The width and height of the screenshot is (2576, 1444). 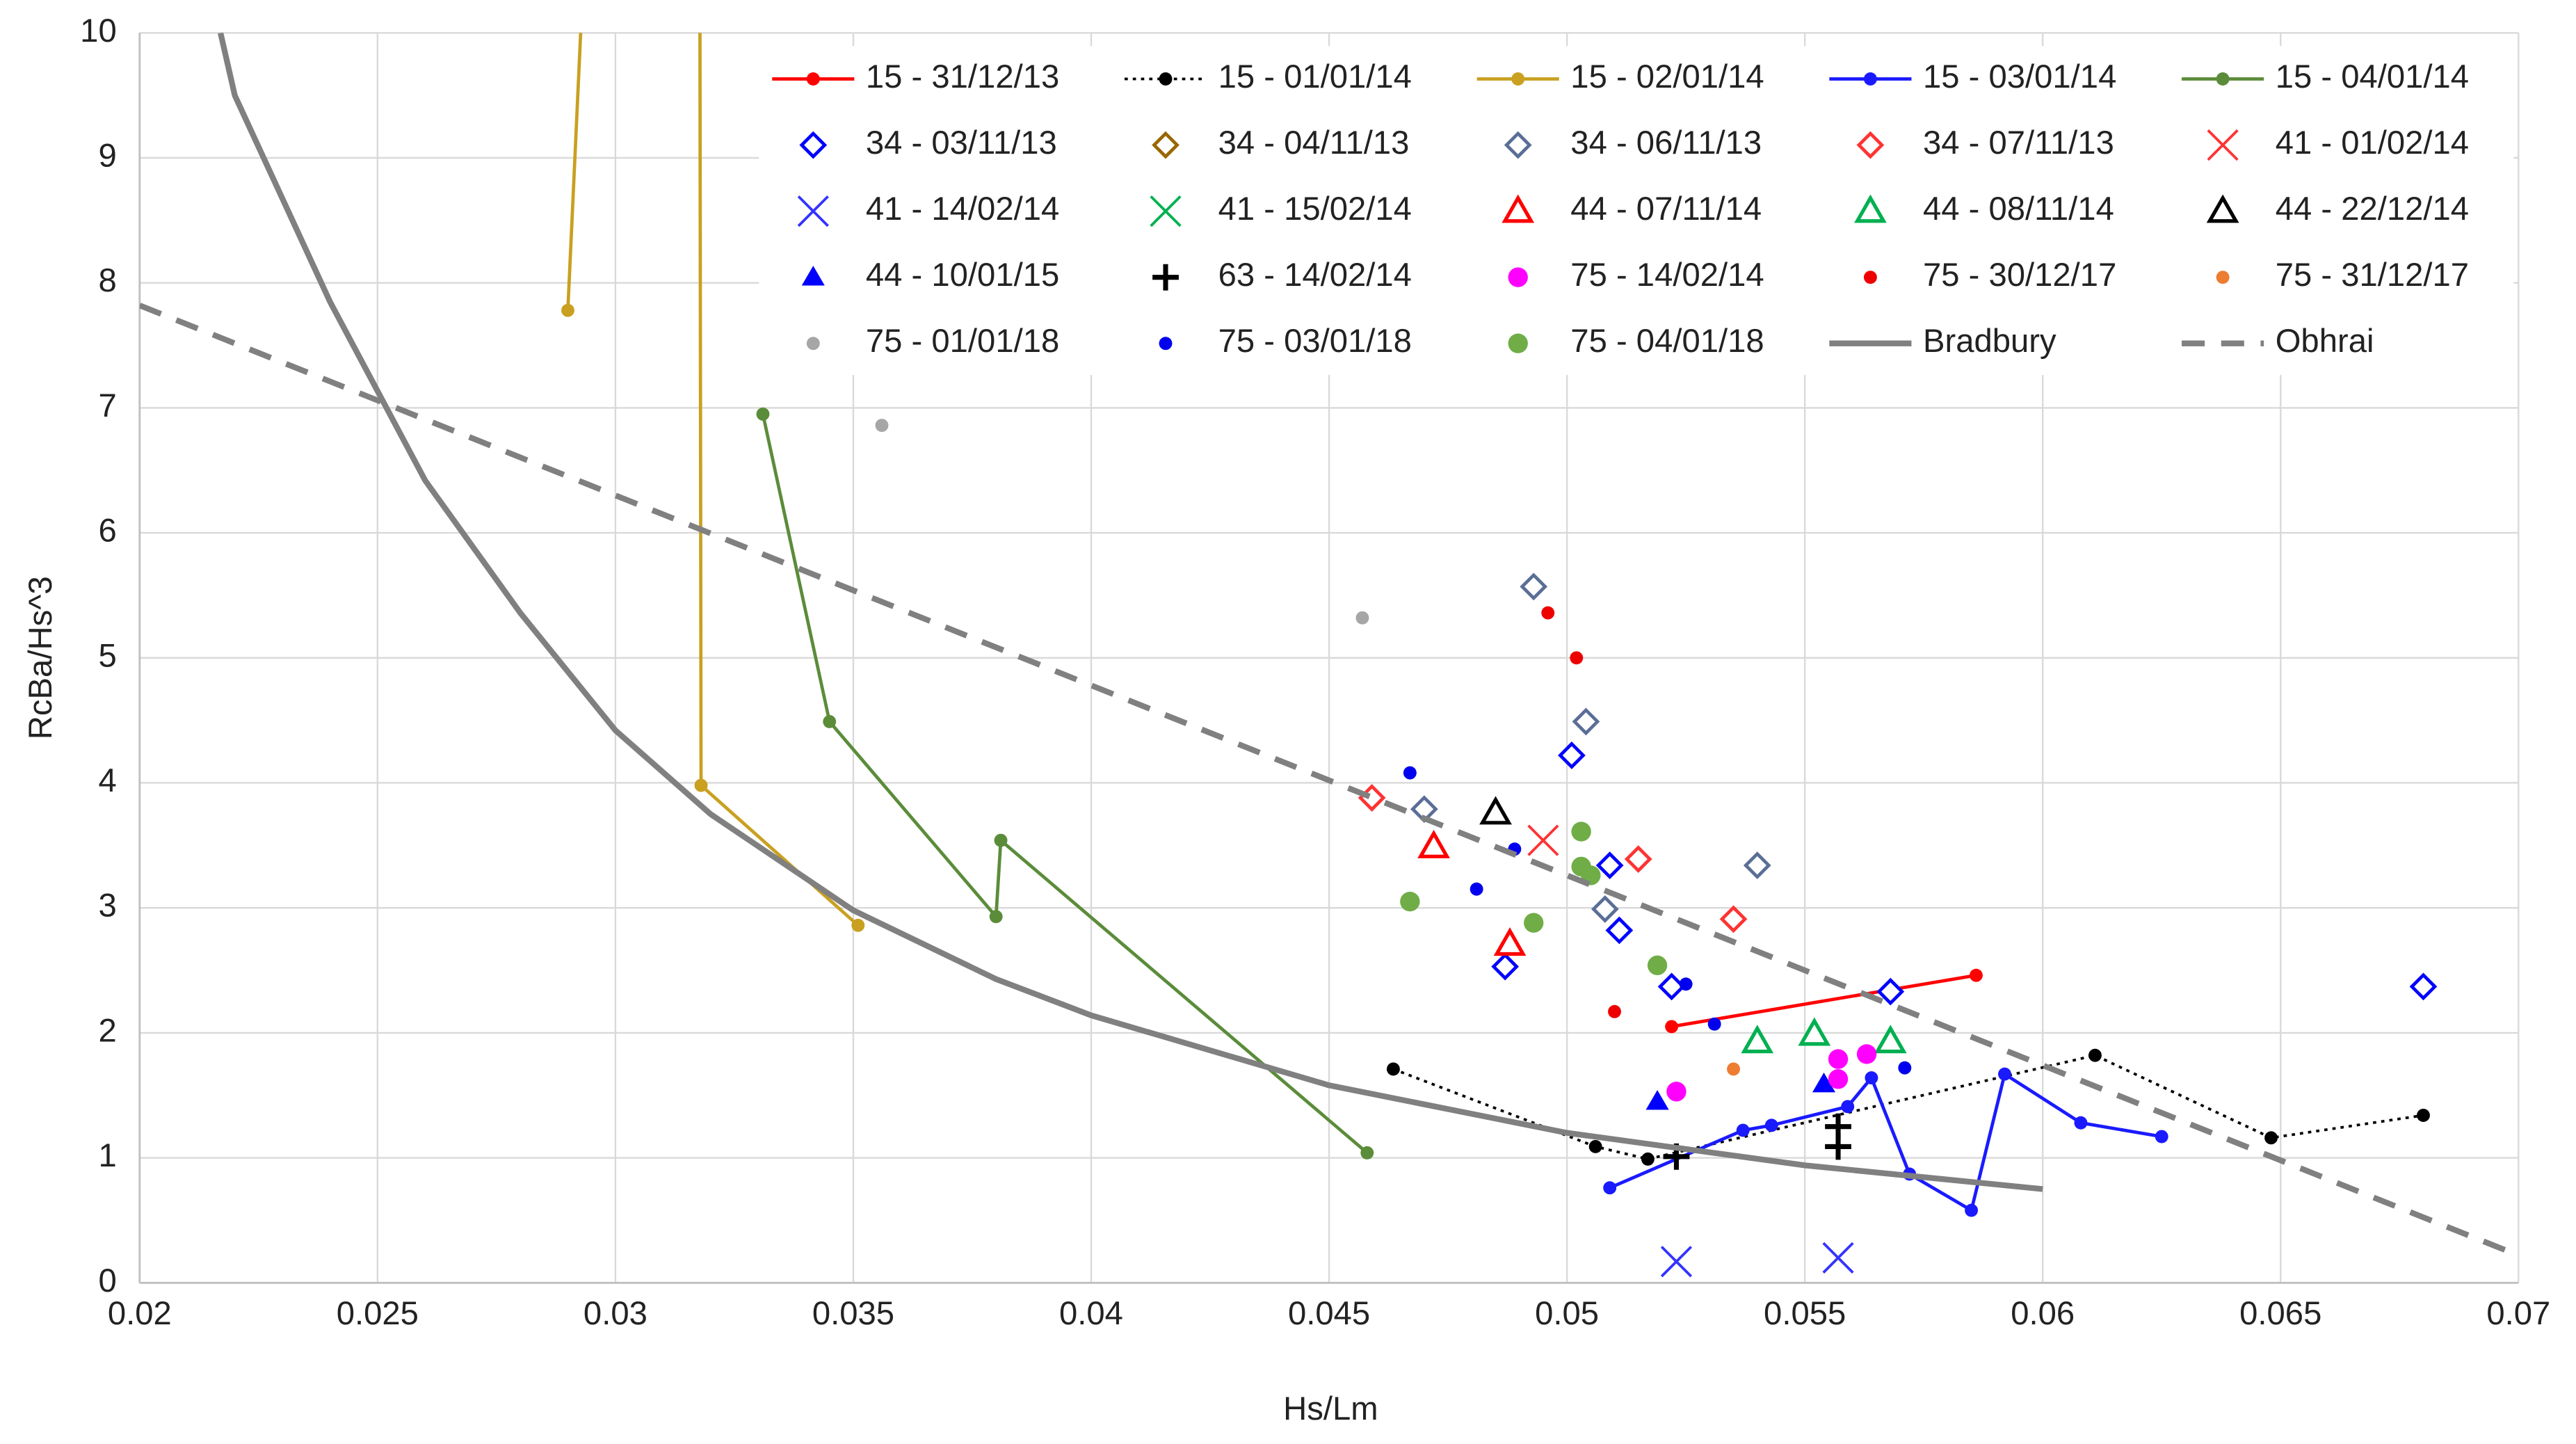 I want to click on legend-label: 15 - 03/01/14, so click(x=2019, y=76).